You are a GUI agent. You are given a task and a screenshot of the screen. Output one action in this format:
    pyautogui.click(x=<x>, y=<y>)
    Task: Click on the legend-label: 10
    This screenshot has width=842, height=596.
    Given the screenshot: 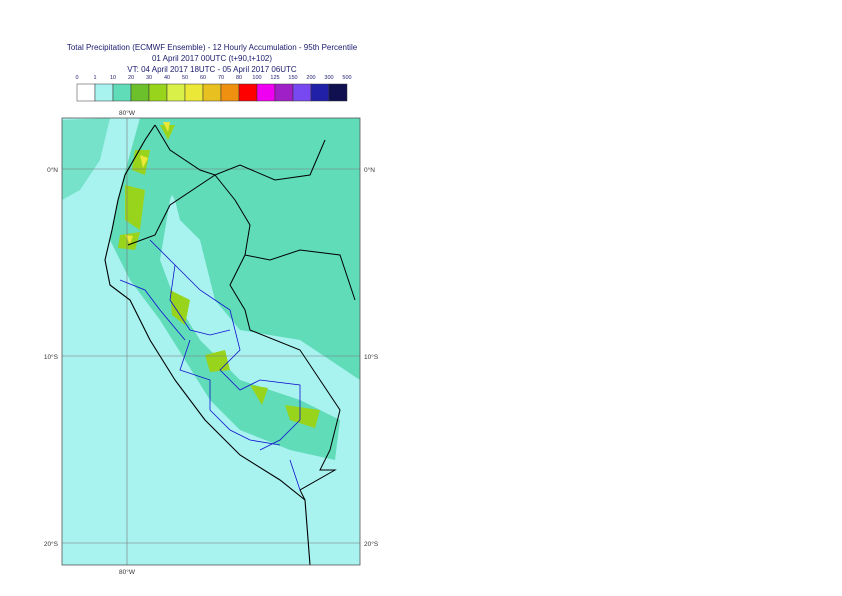 What is the action you would take?
    pyautogui.click(x=113, y=78)
    